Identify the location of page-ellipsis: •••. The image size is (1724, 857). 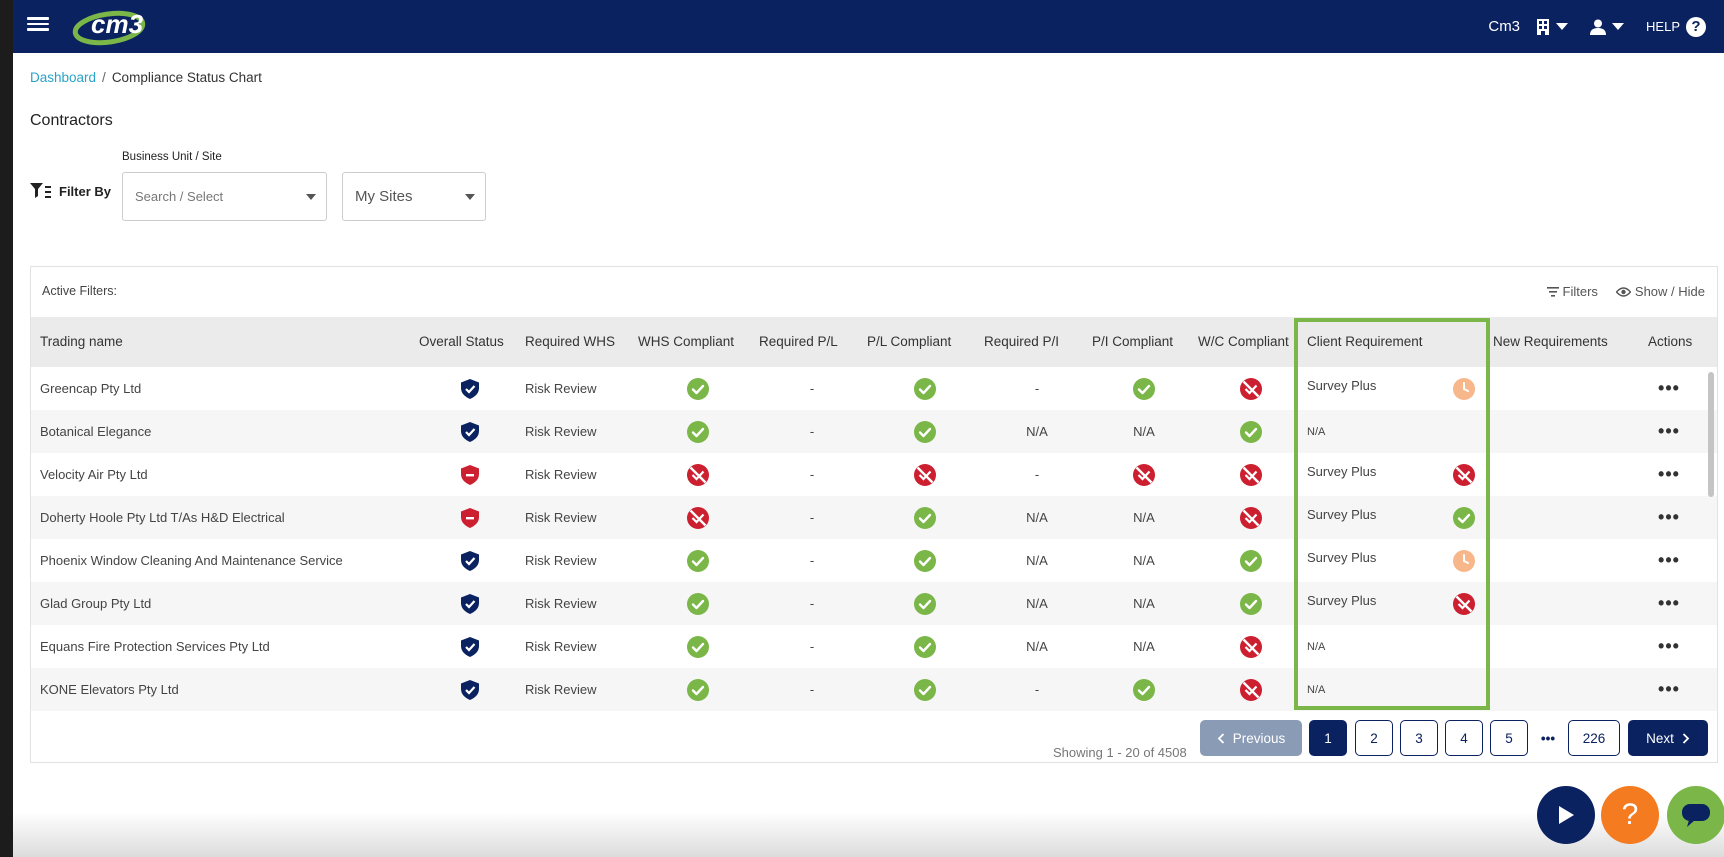
(1548, 738).